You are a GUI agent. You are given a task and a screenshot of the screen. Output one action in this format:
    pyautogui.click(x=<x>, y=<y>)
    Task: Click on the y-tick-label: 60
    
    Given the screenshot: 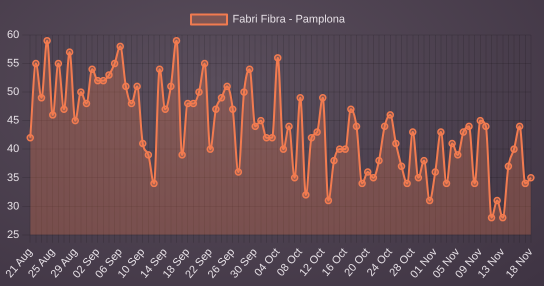 What is the action you would take?
    pyautogui.click(x=13, y=35)
    